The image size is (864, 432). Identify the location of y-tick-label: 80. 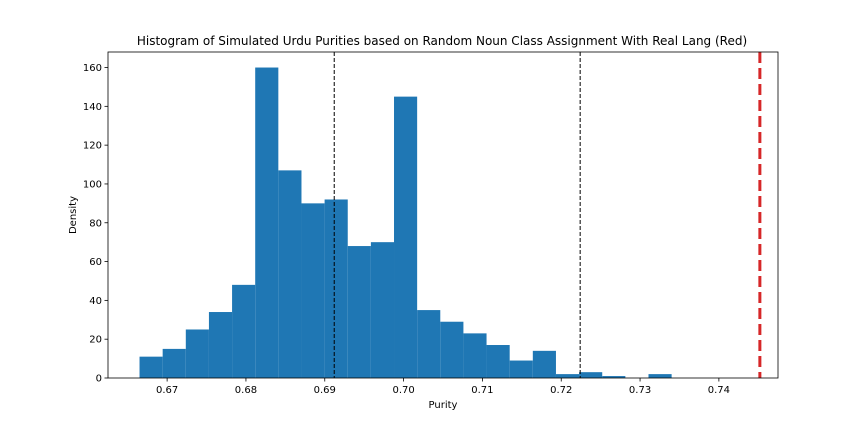
(95, 223).